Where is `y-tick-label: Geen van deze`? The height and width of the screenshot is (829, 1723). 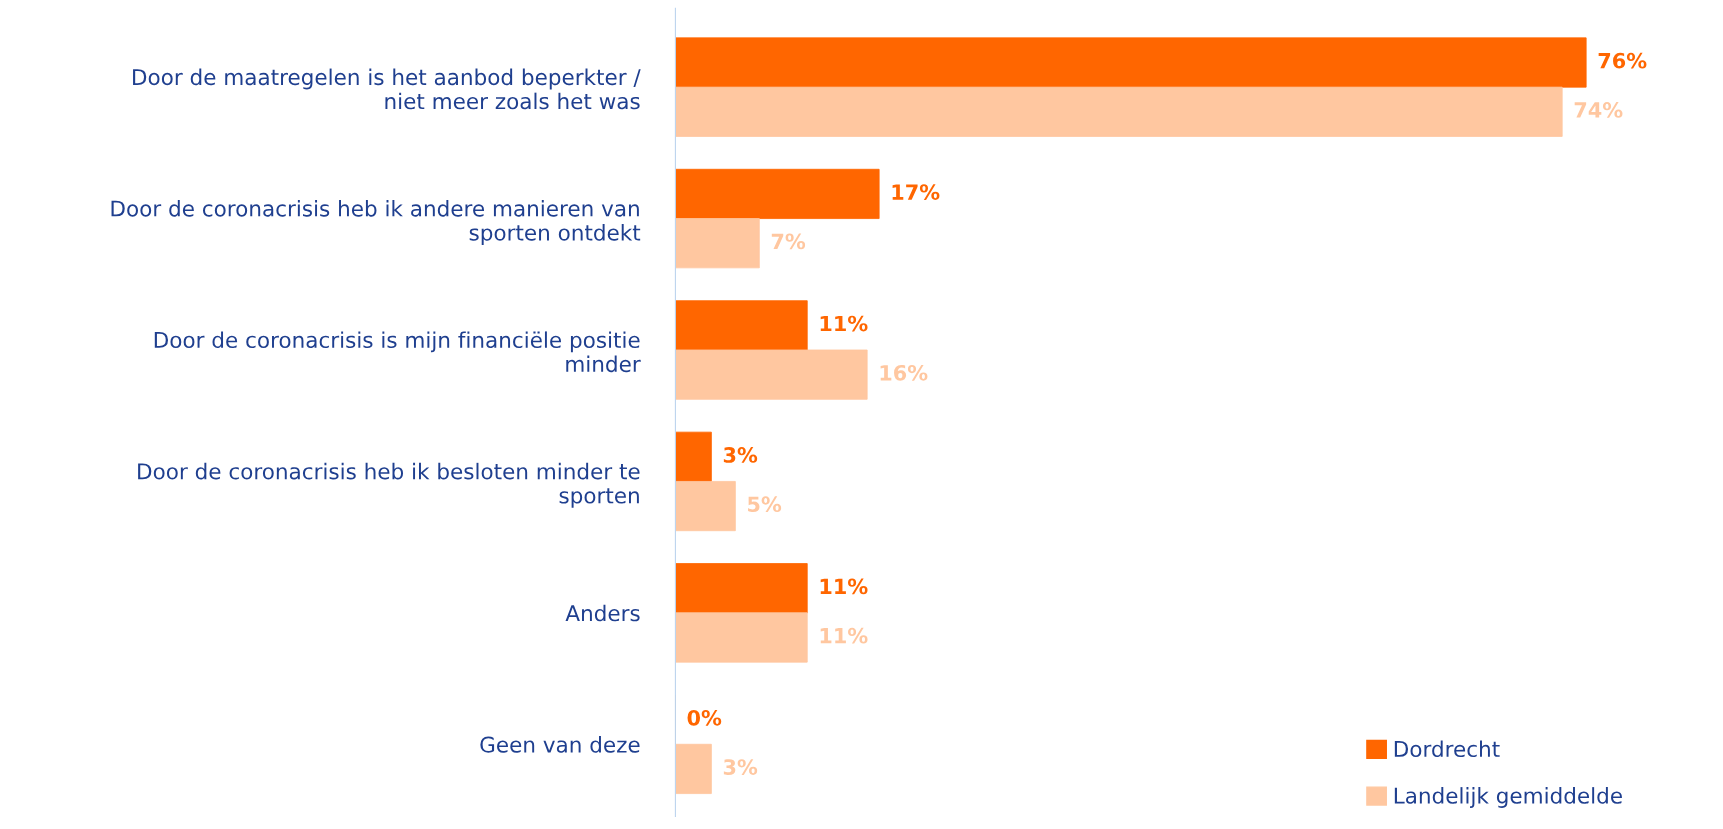
y-tick-label: Geen van deze is located at coordinates (560, 744).